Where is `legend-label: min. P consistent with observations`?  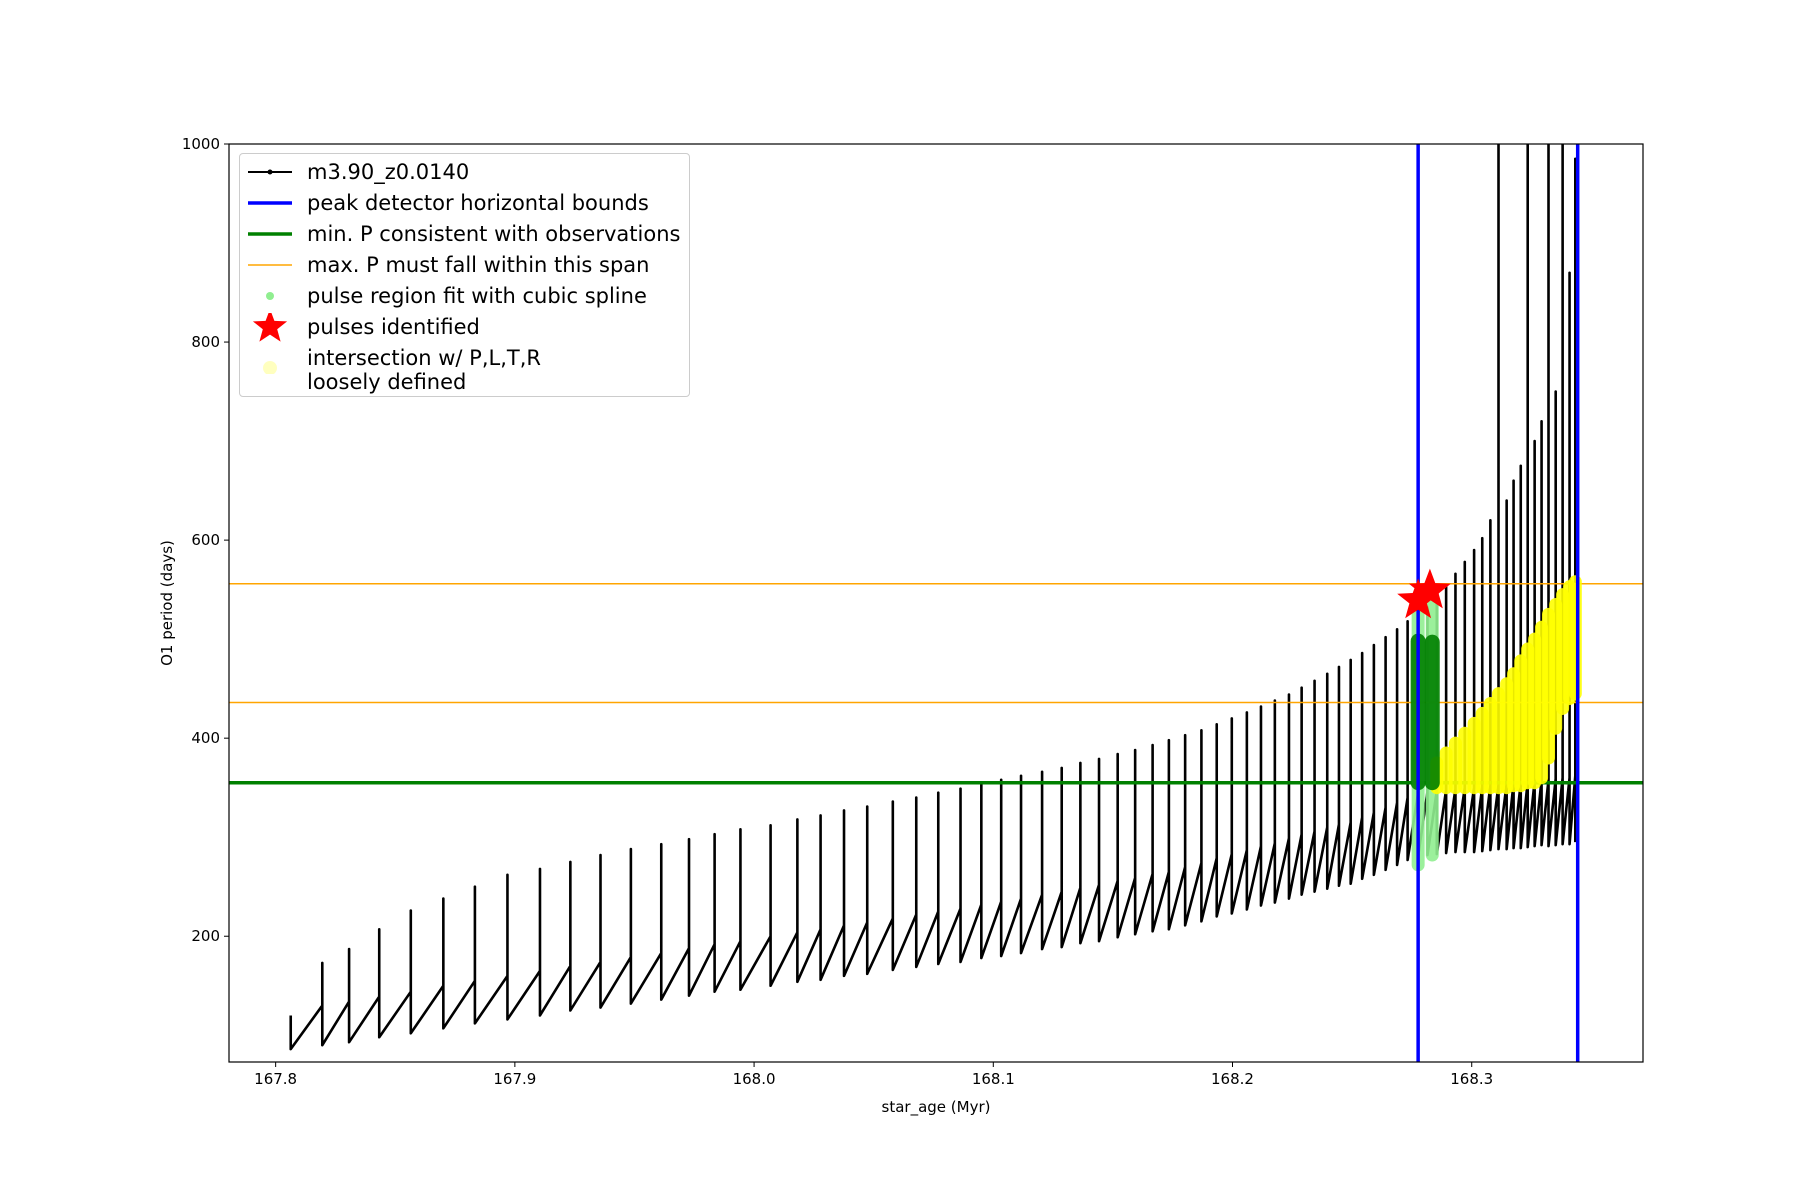 legend-label: min. P consistent with observations is located at coordinates (494, 234).